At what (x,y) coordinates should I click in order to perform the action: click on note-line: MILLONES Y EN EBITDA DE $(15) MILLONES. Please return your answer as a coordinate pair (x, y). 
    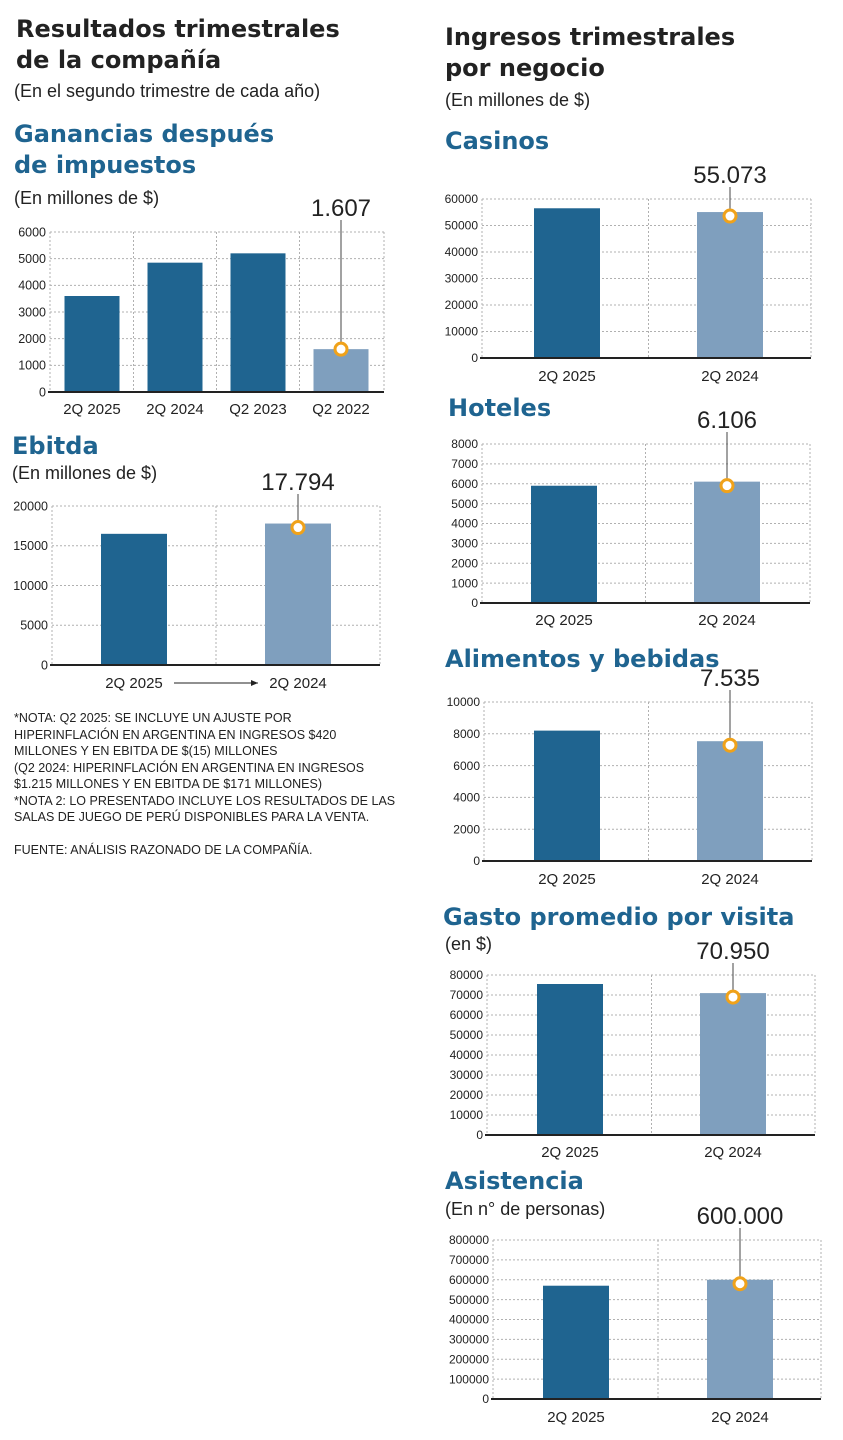
    Looking at the image, I should click on (146, 751).